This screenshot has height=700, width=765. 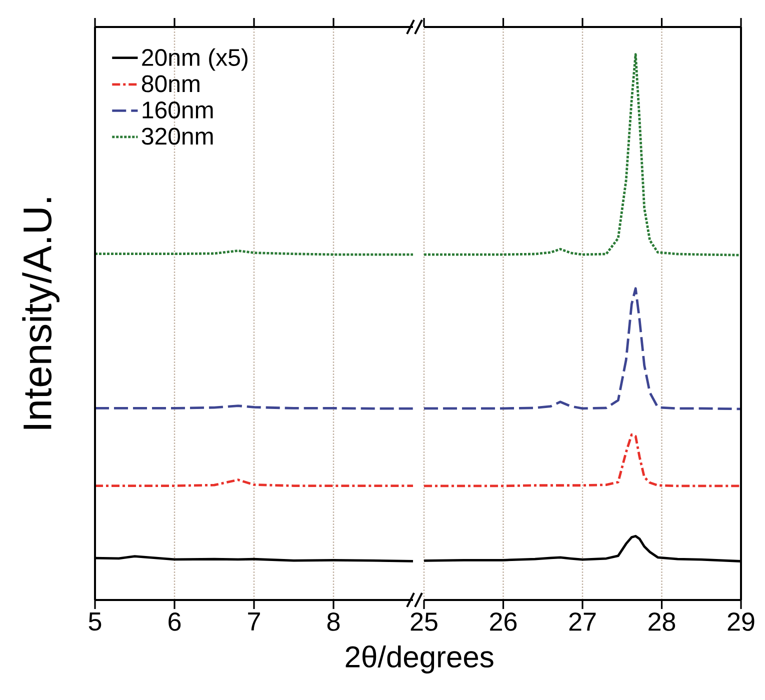 What do you see at coordinates (95, 621) in the screenshot?
I see `x-tick-label: 5` at bounding box center [95, 621].